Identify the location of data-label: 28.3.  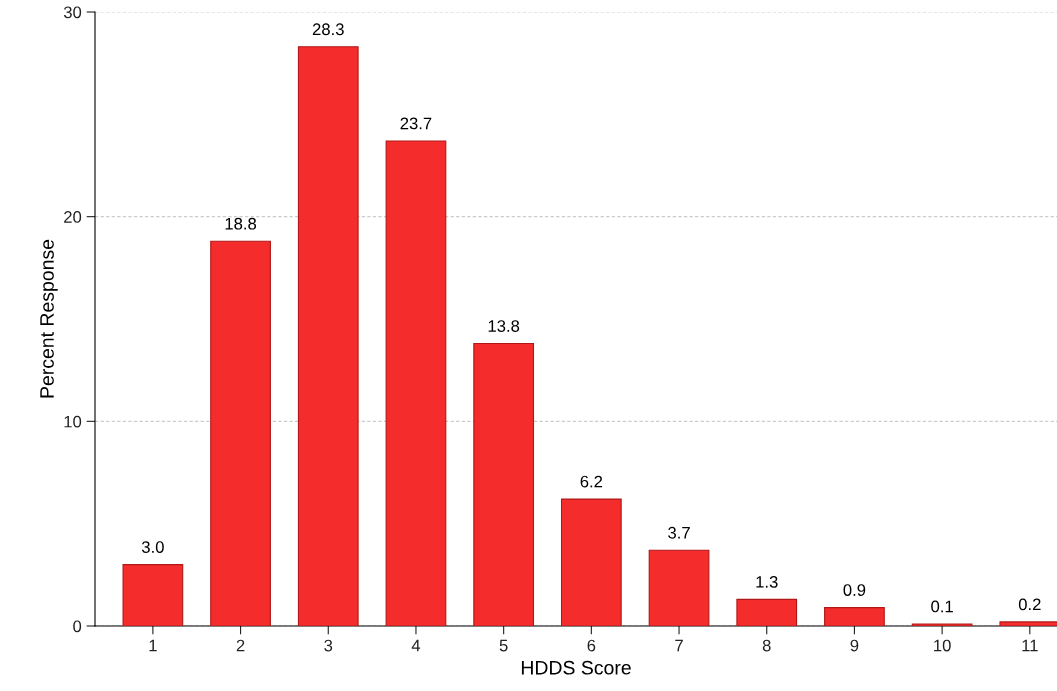
(328, 29).